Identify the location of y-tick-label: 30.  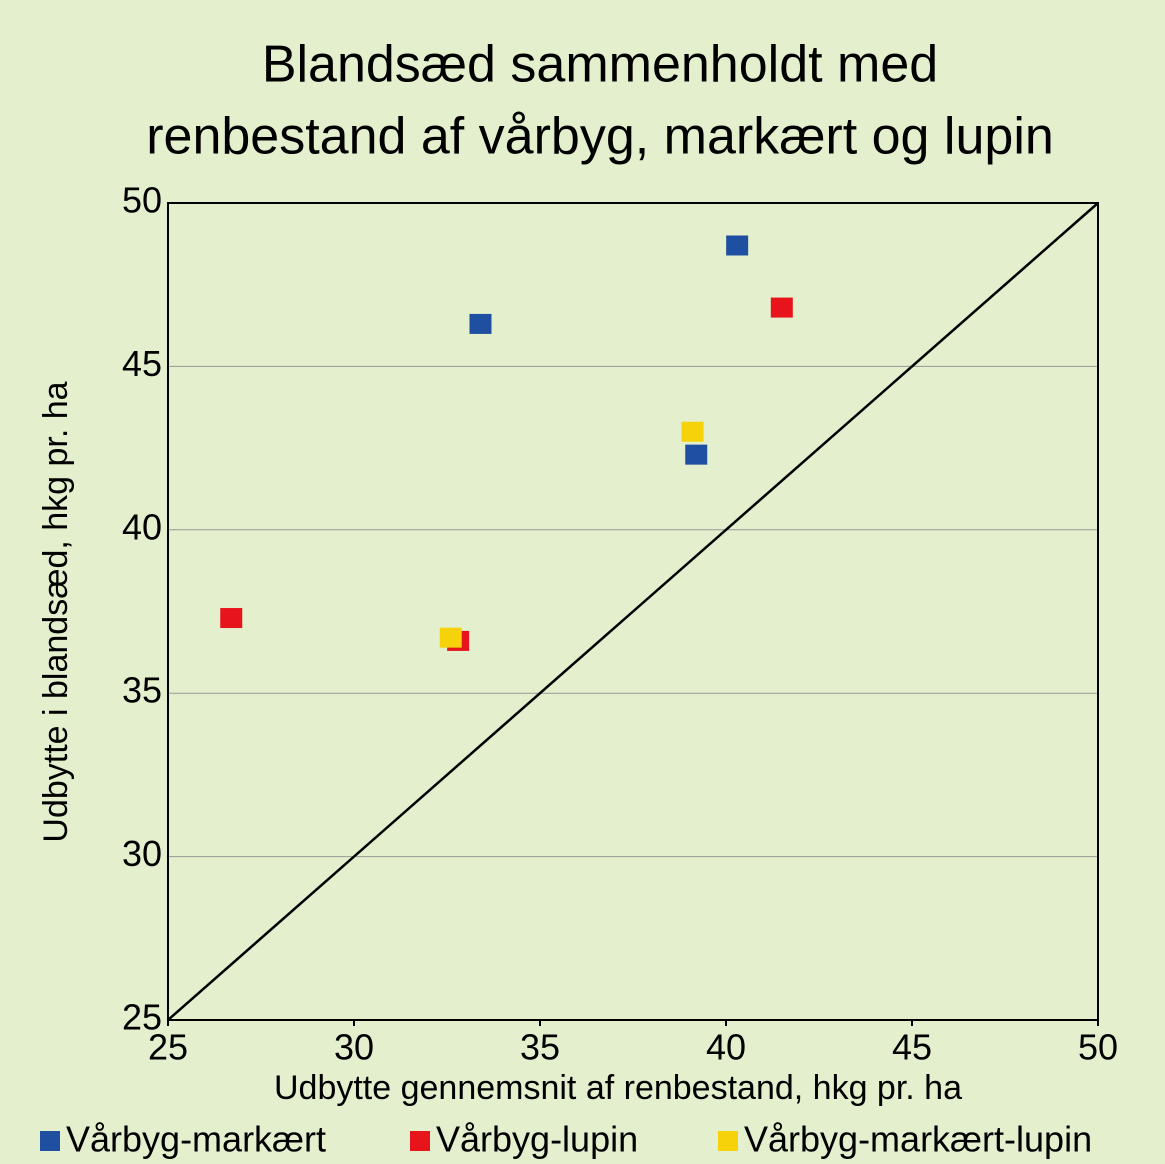
(142, 853).